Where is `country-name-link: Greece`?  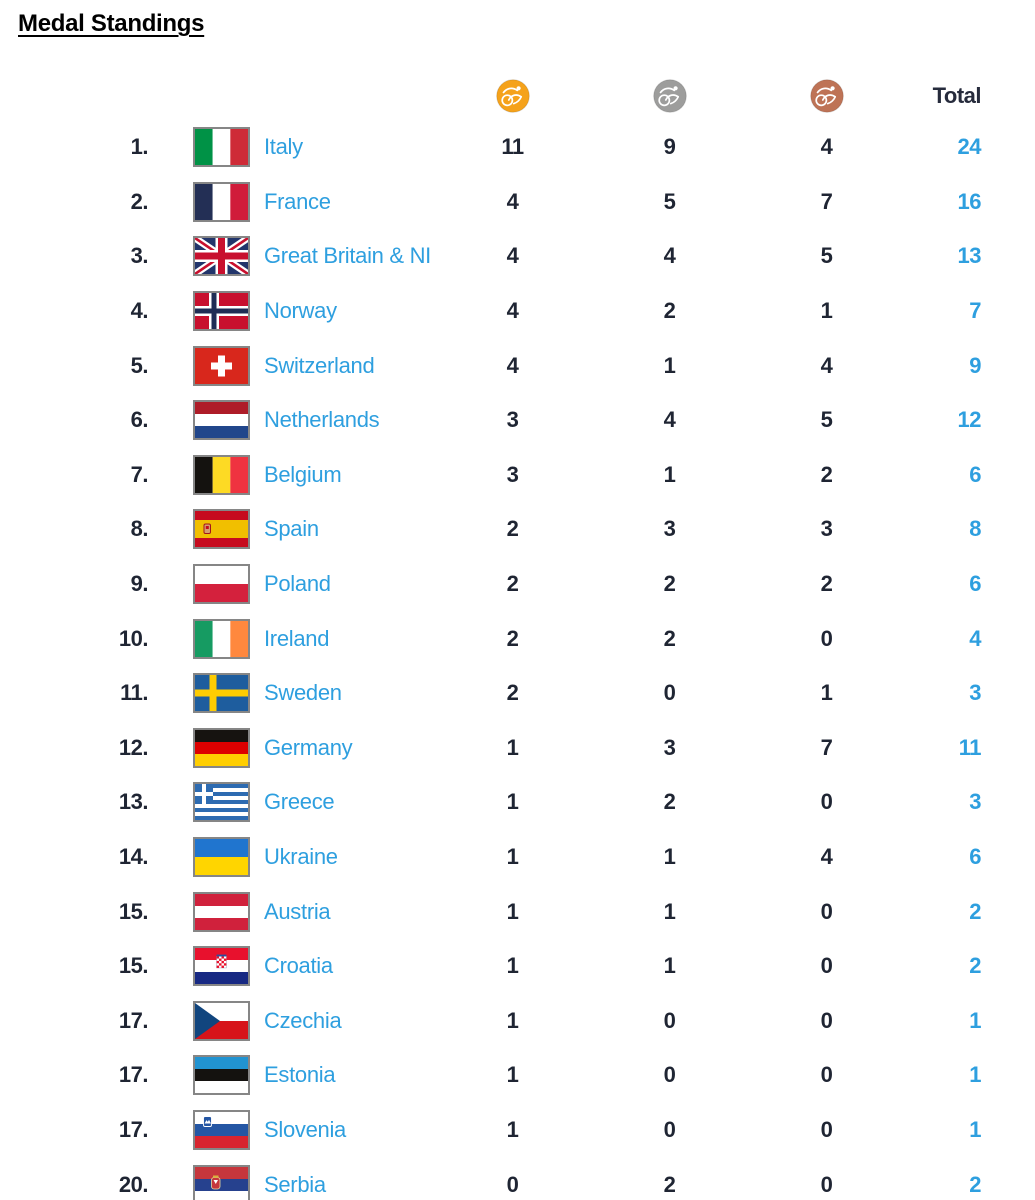 country-name-link: Greece is located at coordinates (299, 802).